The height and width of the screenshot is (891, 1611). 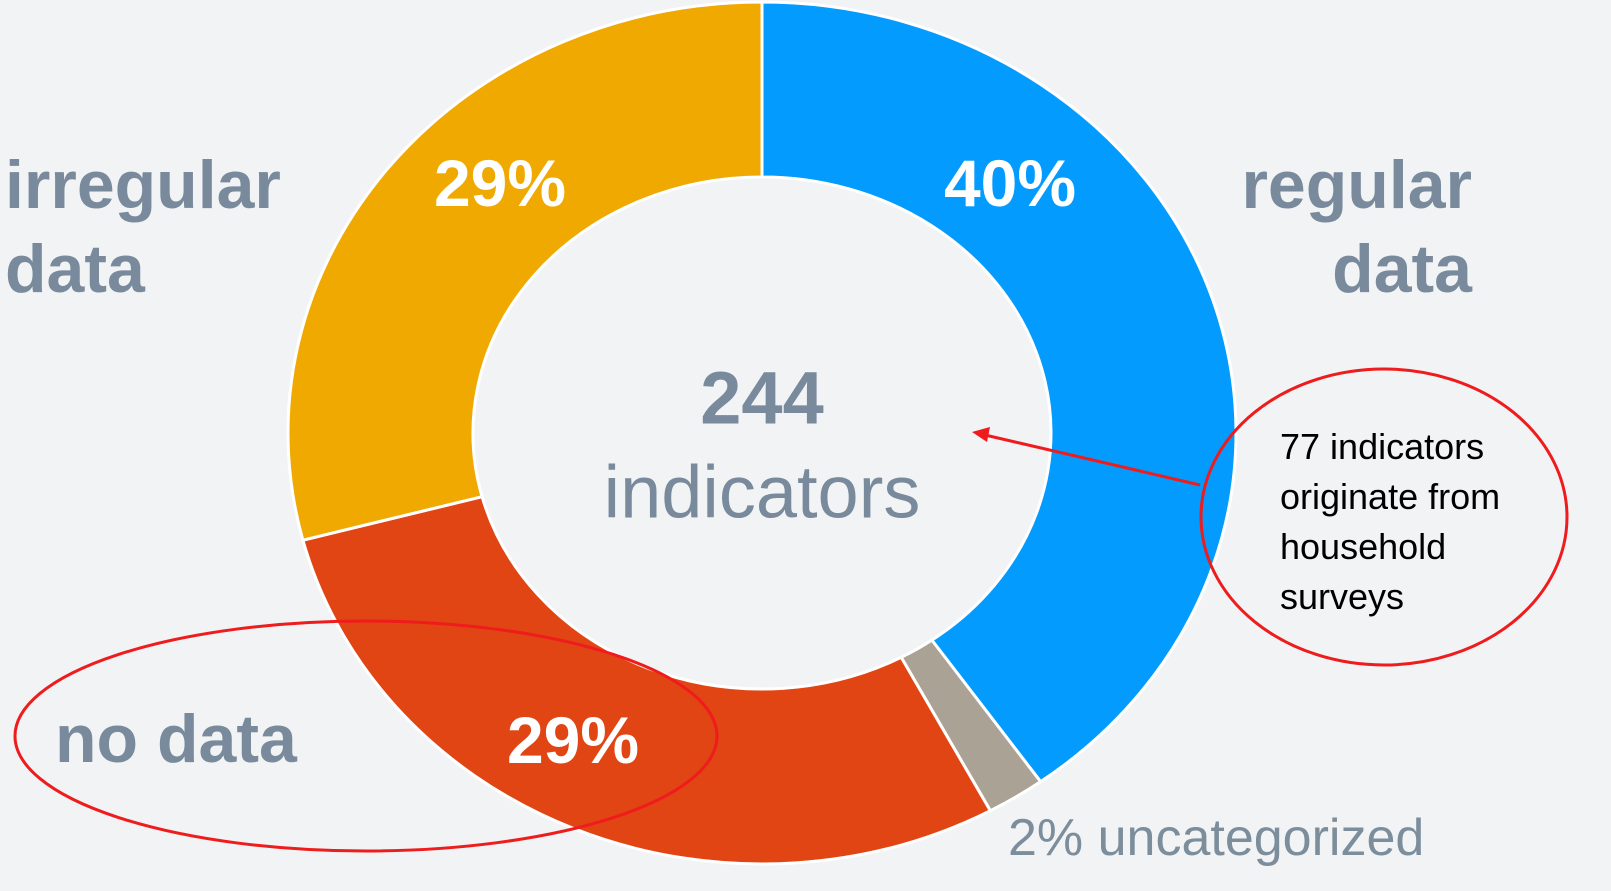 I want to click on uncategorized-label: 2% uncategorized, so click(x=1216, y=838).